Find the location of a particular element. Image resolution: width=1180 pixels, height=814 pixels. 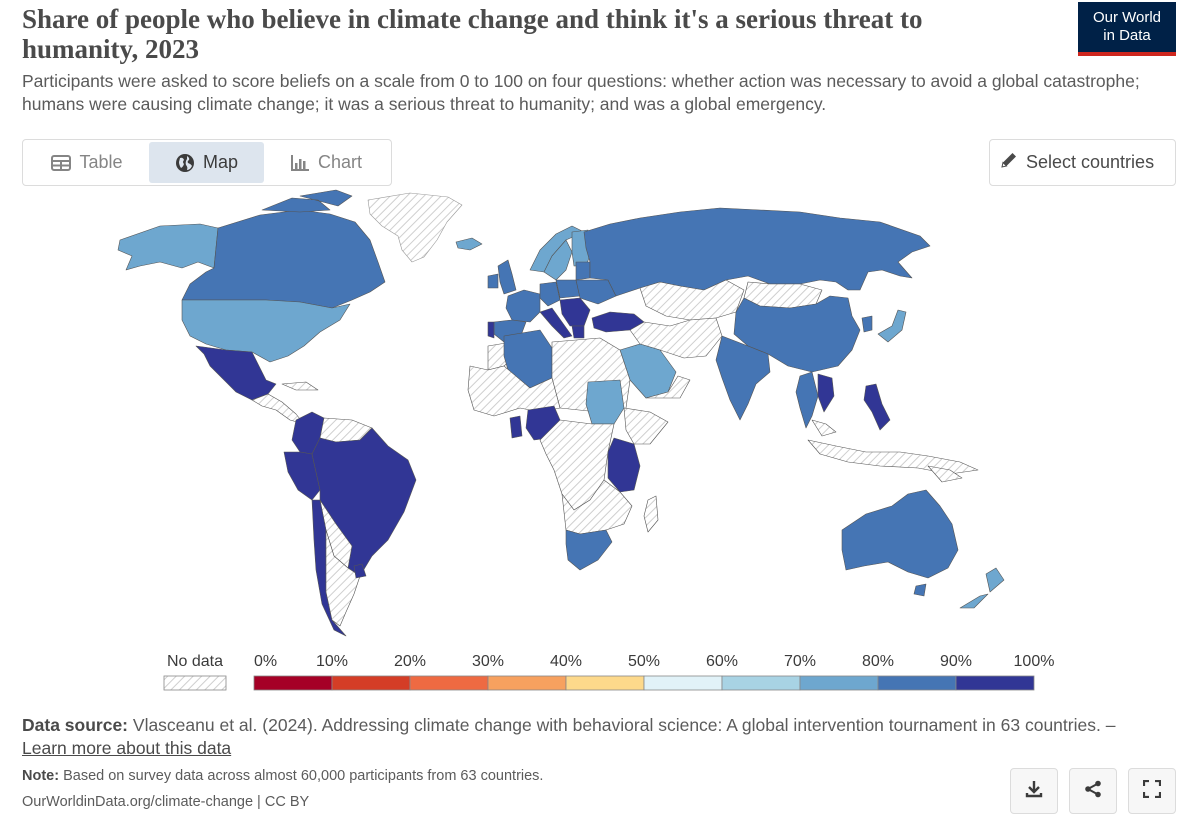

region-sudan is located at coordinates (605, 402).